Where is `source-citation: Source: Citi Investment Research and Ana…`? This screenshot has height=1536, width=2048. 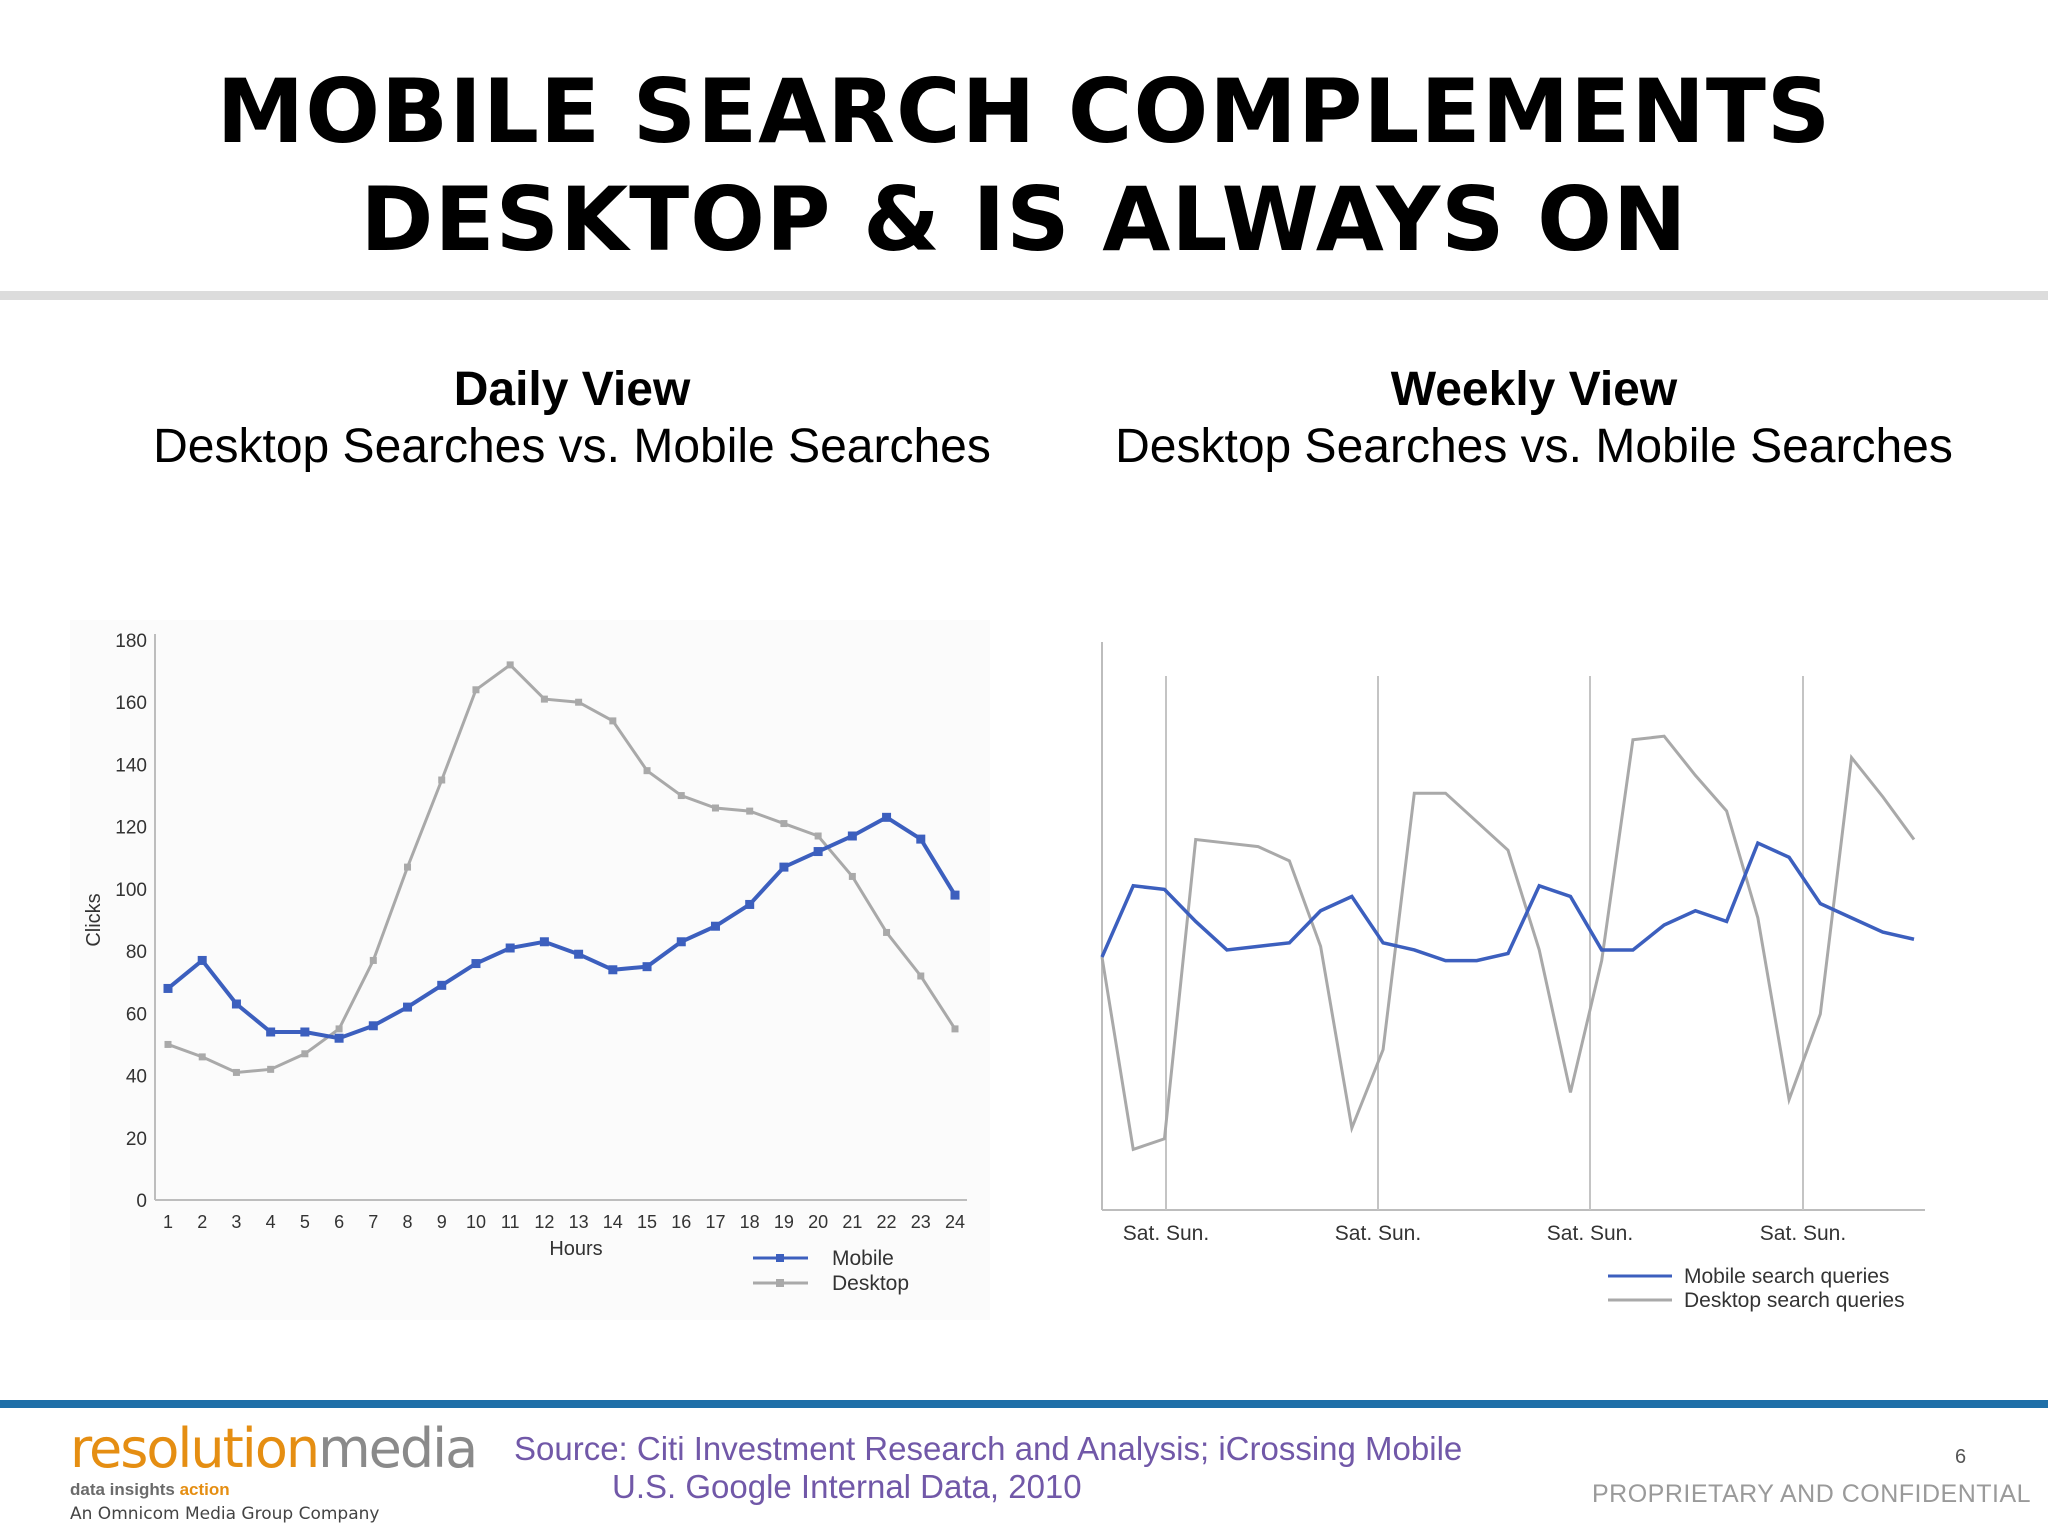 source-citation: Source: Citi Investment Research and Ana… is located at coordinates (1000, 1468).